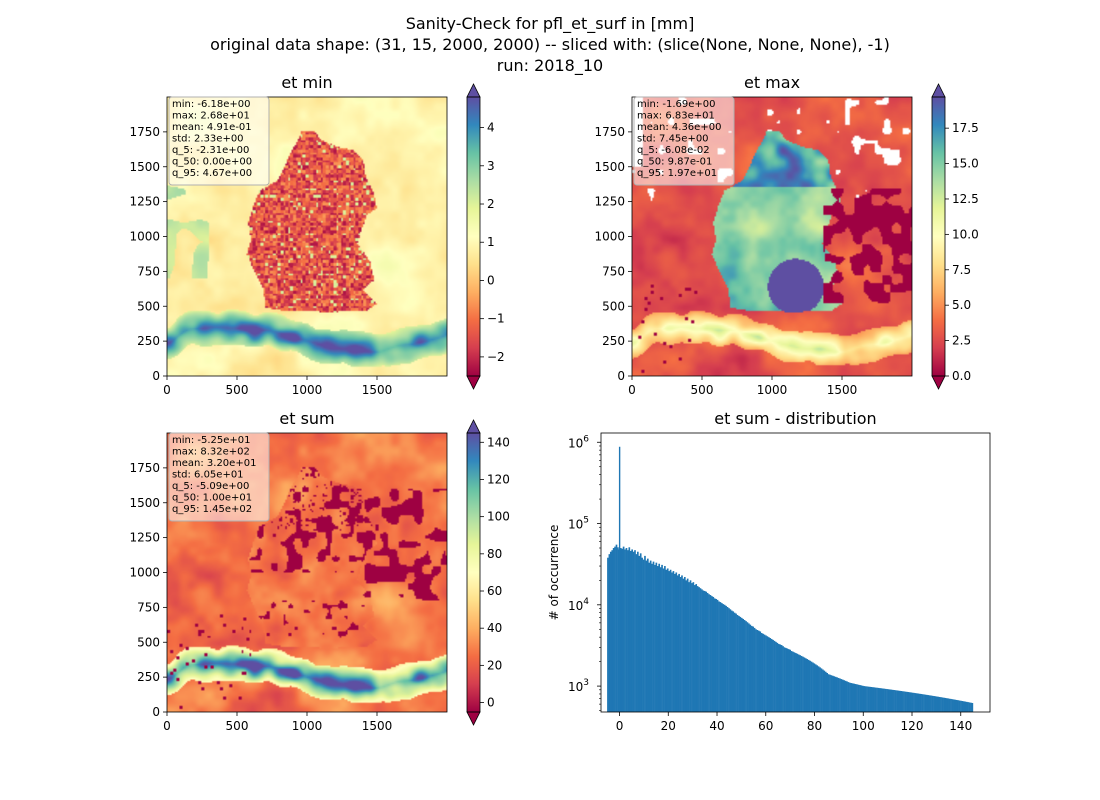 This screenshot has width=1100, height=800. I want to click on stats-line: std: 6.05e+01, so click(208, 475).